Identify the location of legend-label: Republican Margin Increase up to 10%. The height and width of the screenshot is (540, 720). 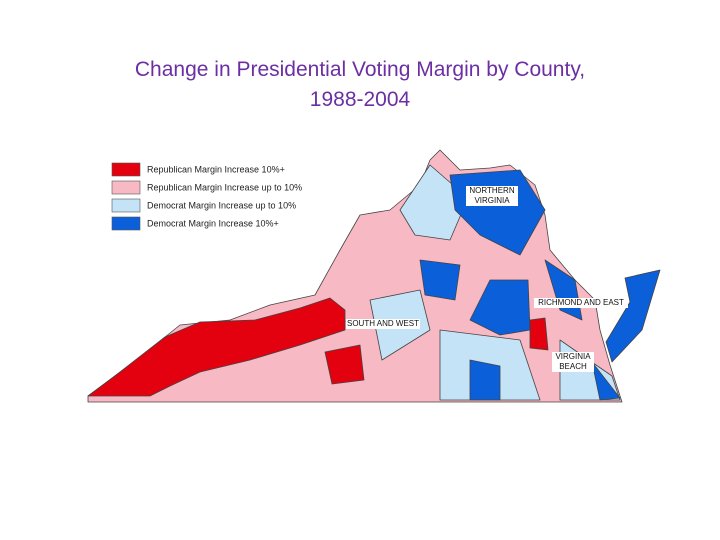
(224, 187).